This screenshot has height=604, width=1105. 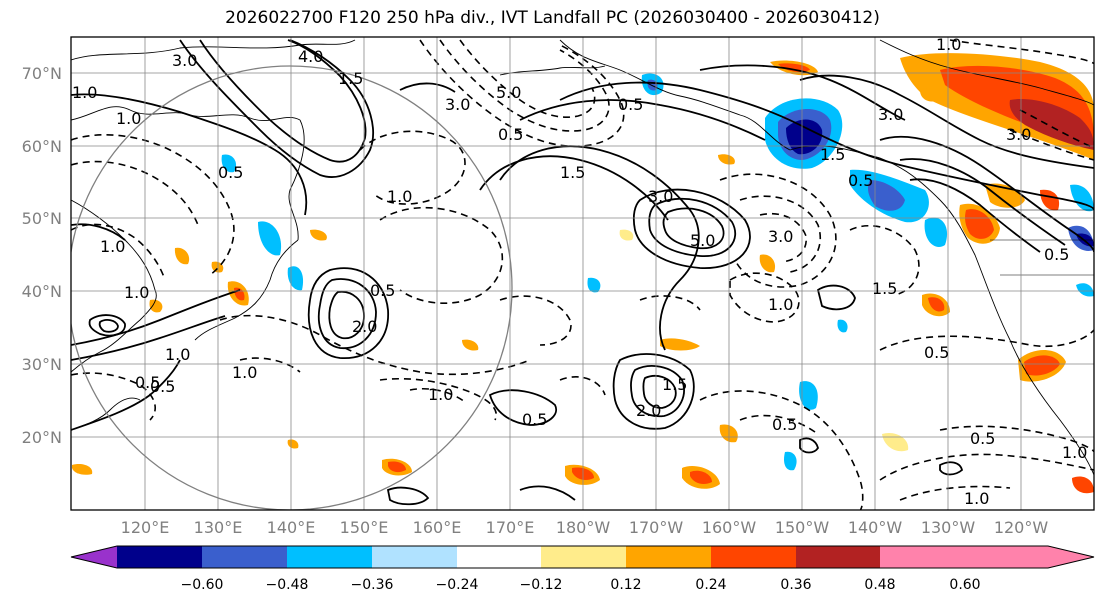 I want to click on coastline-siberia, so click(x=213, y=50).